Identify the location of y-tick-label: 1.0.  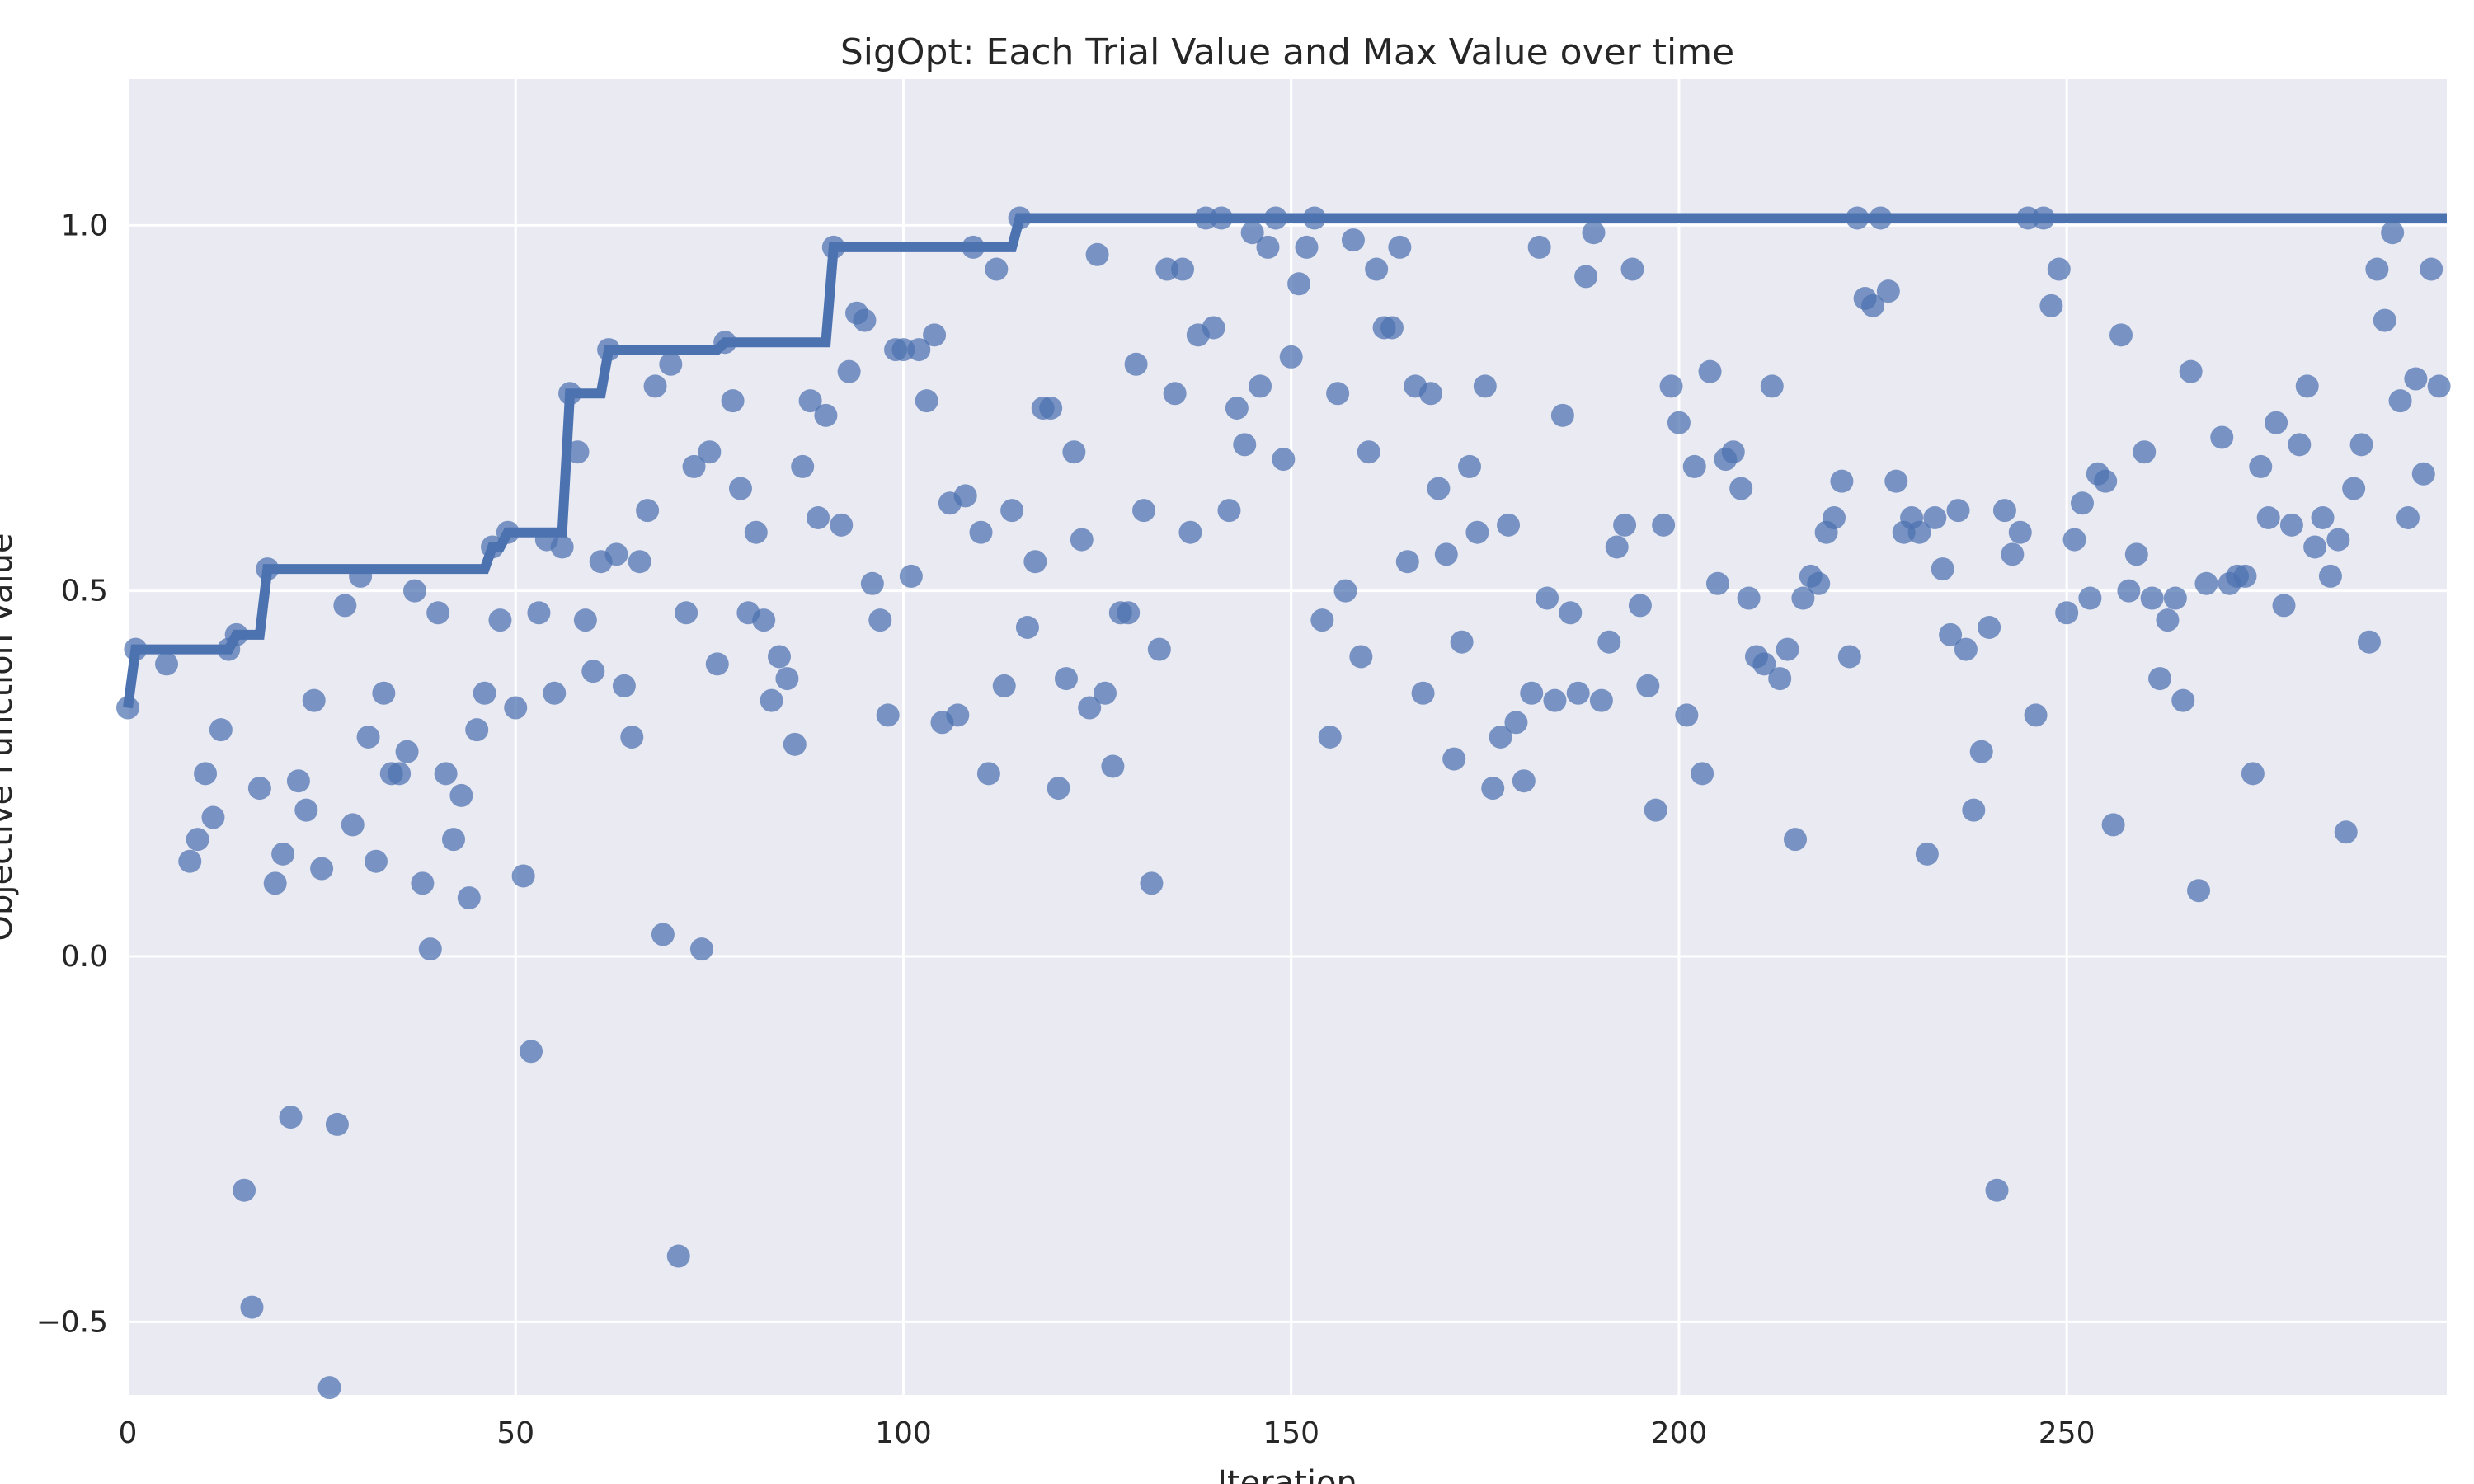
(84, 226).